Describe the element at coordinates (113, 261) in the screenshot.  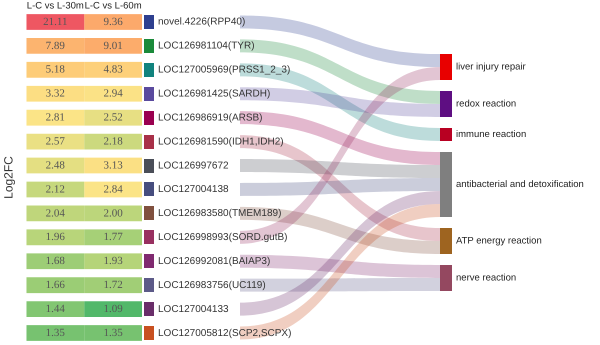
I see `data-label: 1.93` at that location.